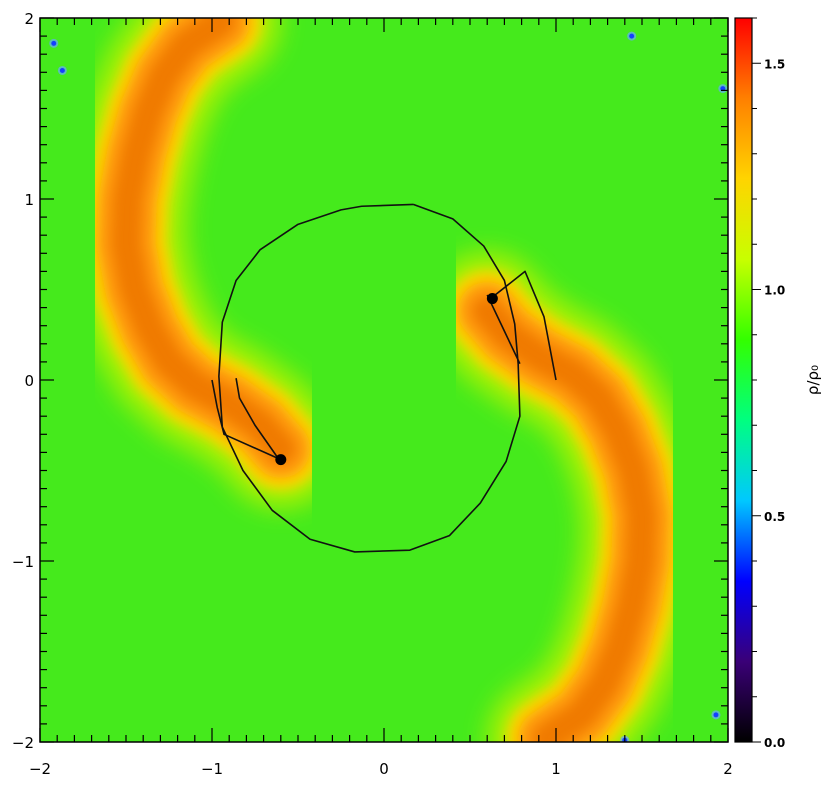 This screenshot has height=798, width=830. Describe the element at coordinates (29, 381) in the screenshot. I see `y-tick-label: 0` at that location.